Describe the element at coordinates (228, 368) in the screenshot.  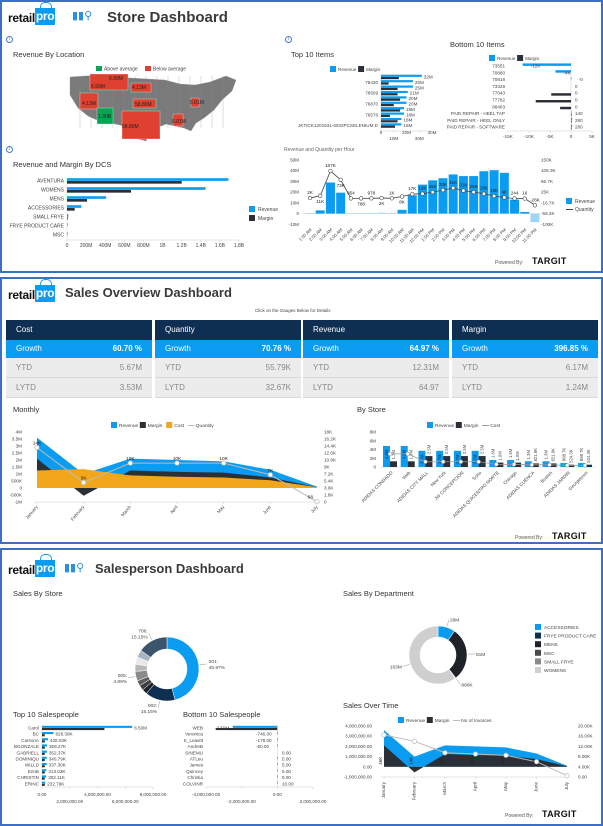
I see `kpi-ytd-row: YTD 55.79K` at that location.